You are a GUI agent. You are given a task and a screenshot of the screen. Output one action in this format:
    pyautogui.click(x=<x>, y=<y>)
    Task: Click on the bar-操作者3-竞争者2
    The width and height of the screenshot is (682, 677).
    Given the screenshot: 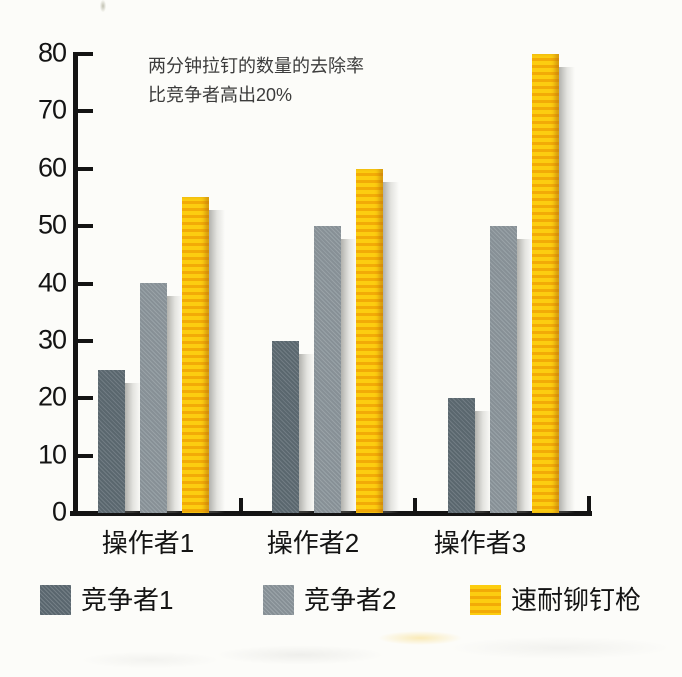 What is the action you would take?
    pyautogui.click(x=511, y=369)
    